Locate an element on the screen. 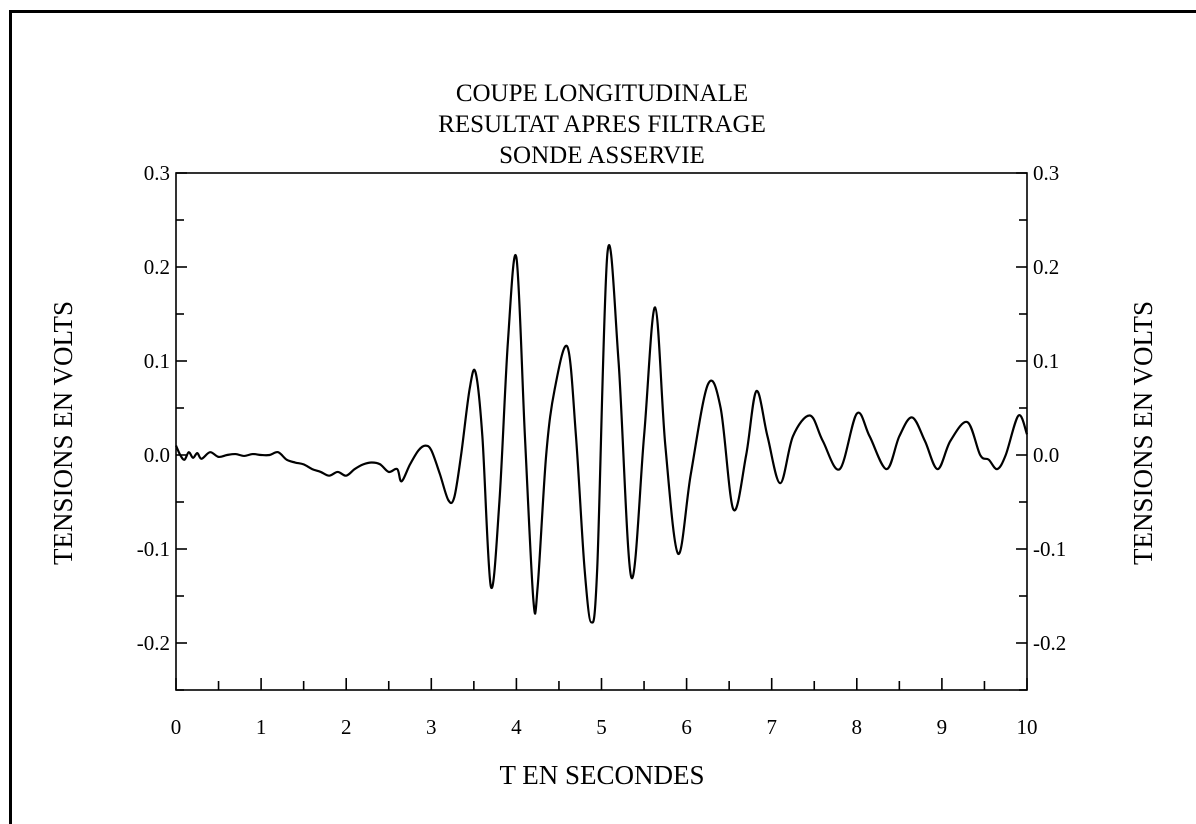 The width and height of the screenshot is (1196, 824). y-tick-label-right: -0.2 is located at coordinates (1049, 643).